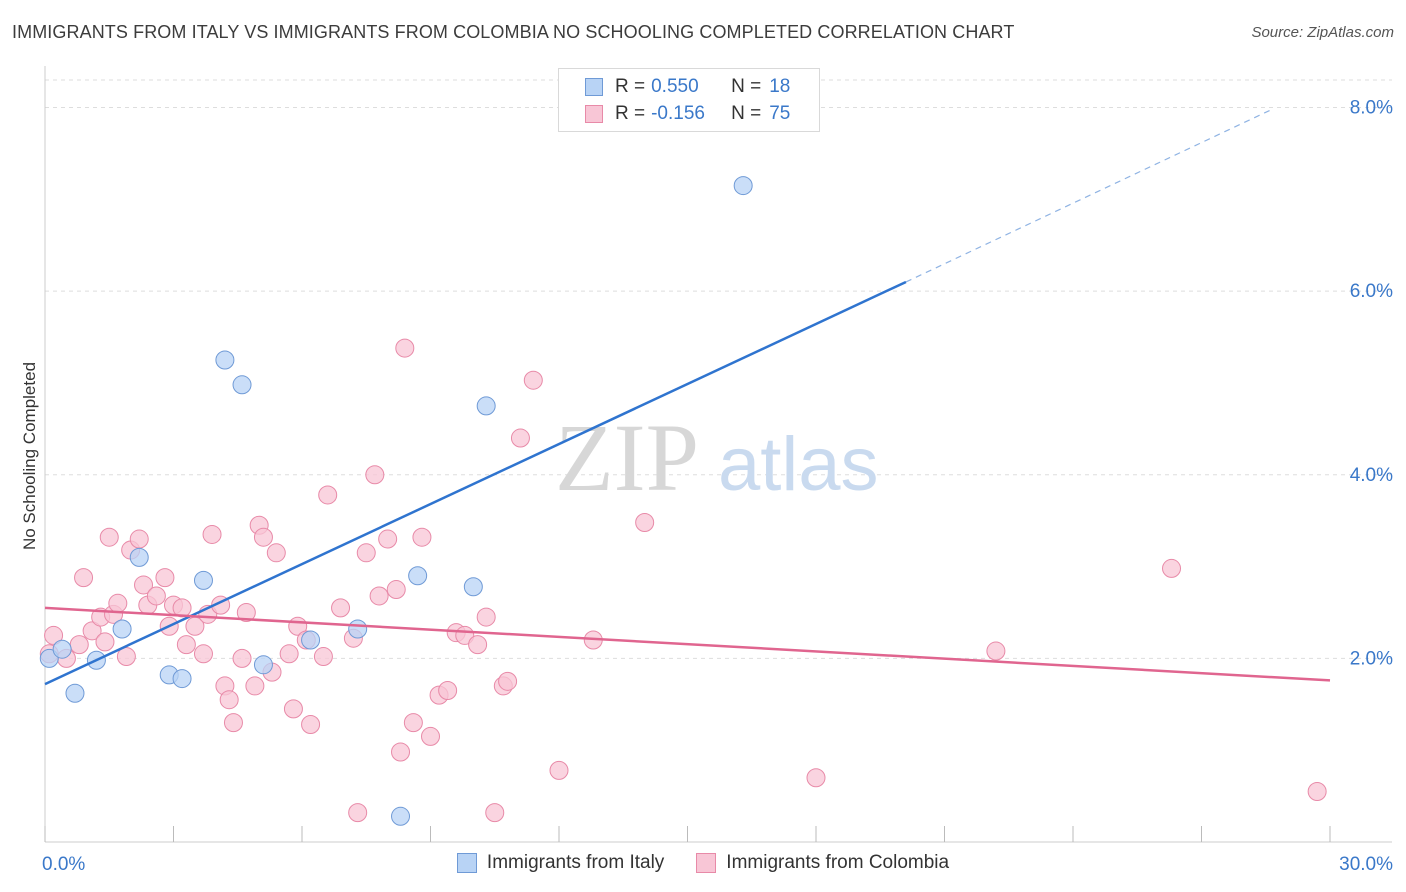 Image resolution: width=1406 pixels, height=892 pixels. Describe the element at coordinates (780, 113) in the screenshot. I see `colombia-n-value: 75` at that location.